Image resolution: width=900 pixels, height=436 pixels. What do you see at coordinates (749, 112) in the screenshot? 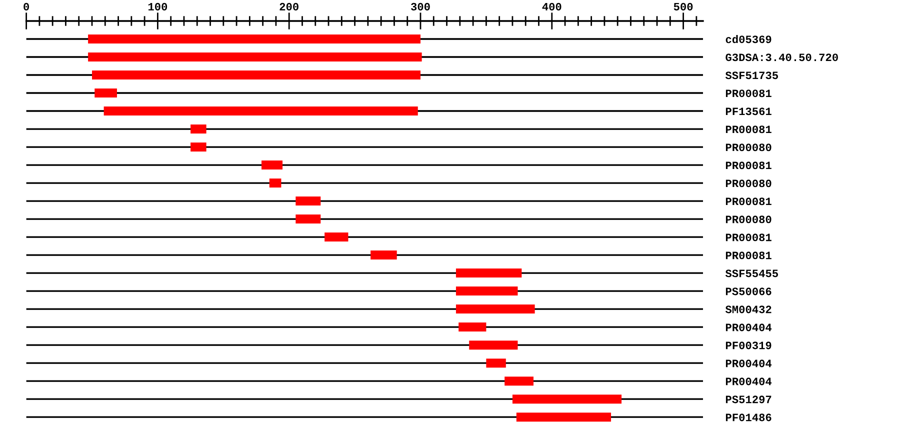
I see `y-tick-label: PF13561` at bounding box center [749, 112].